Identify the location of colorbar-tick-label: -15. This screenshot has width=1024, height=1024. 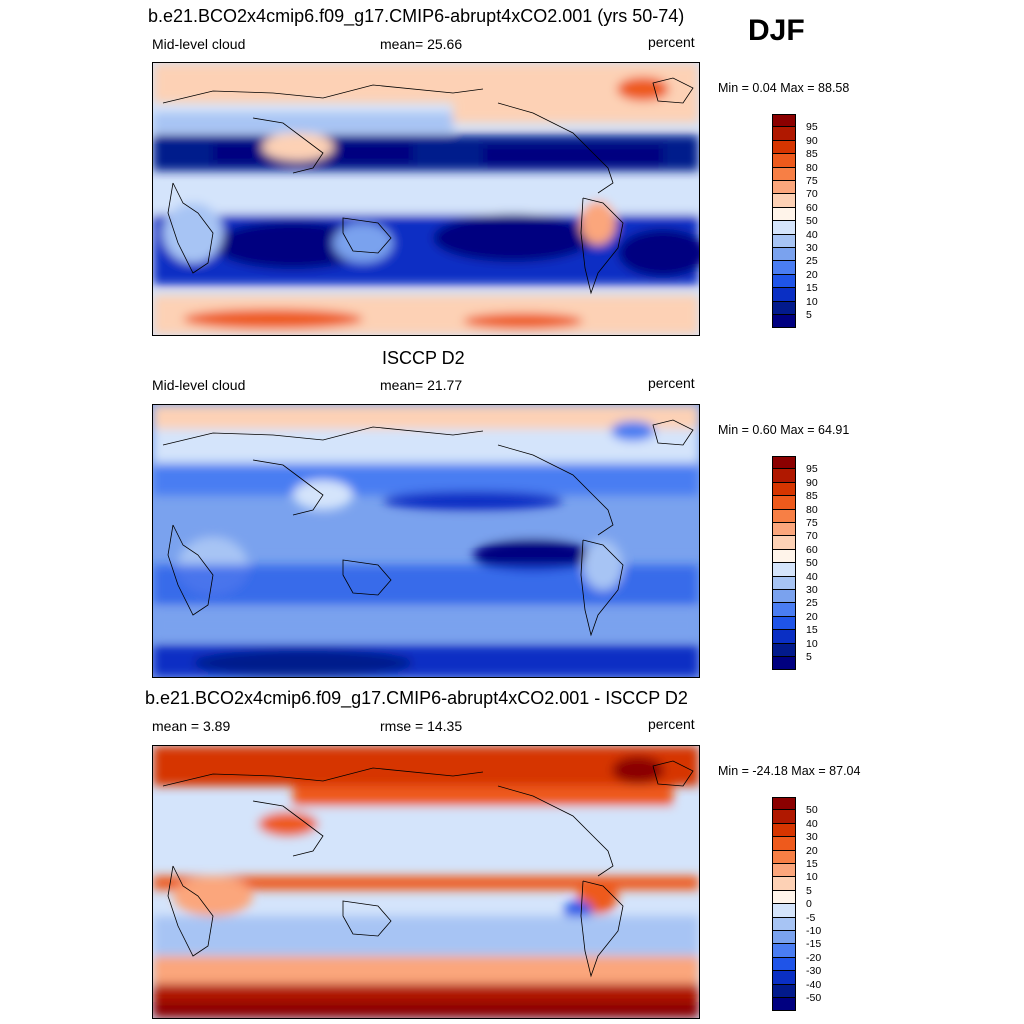
(814, 944).